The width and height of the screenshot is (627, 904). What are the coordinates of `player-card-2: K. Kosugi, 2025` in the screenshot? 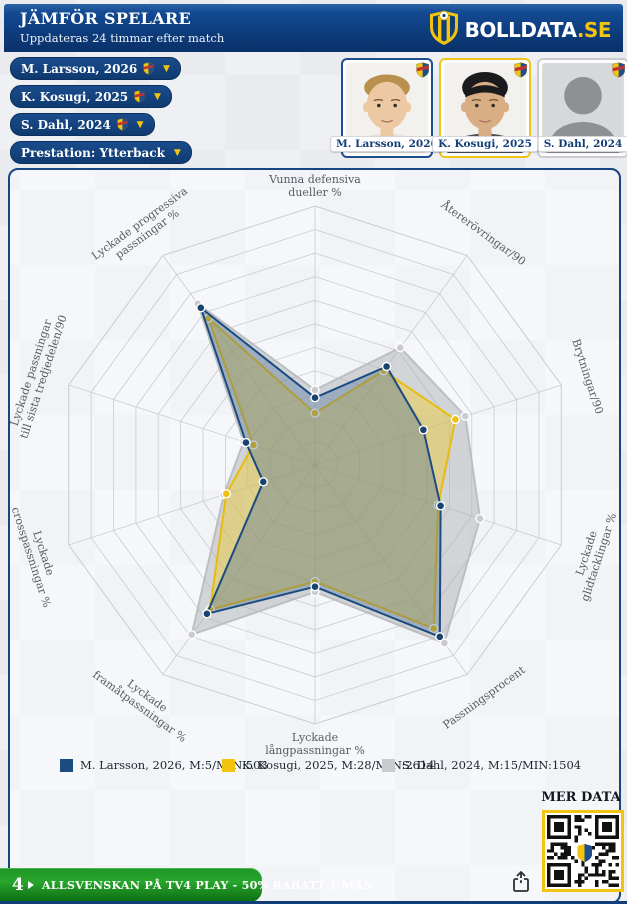 It's located at (485, 108).